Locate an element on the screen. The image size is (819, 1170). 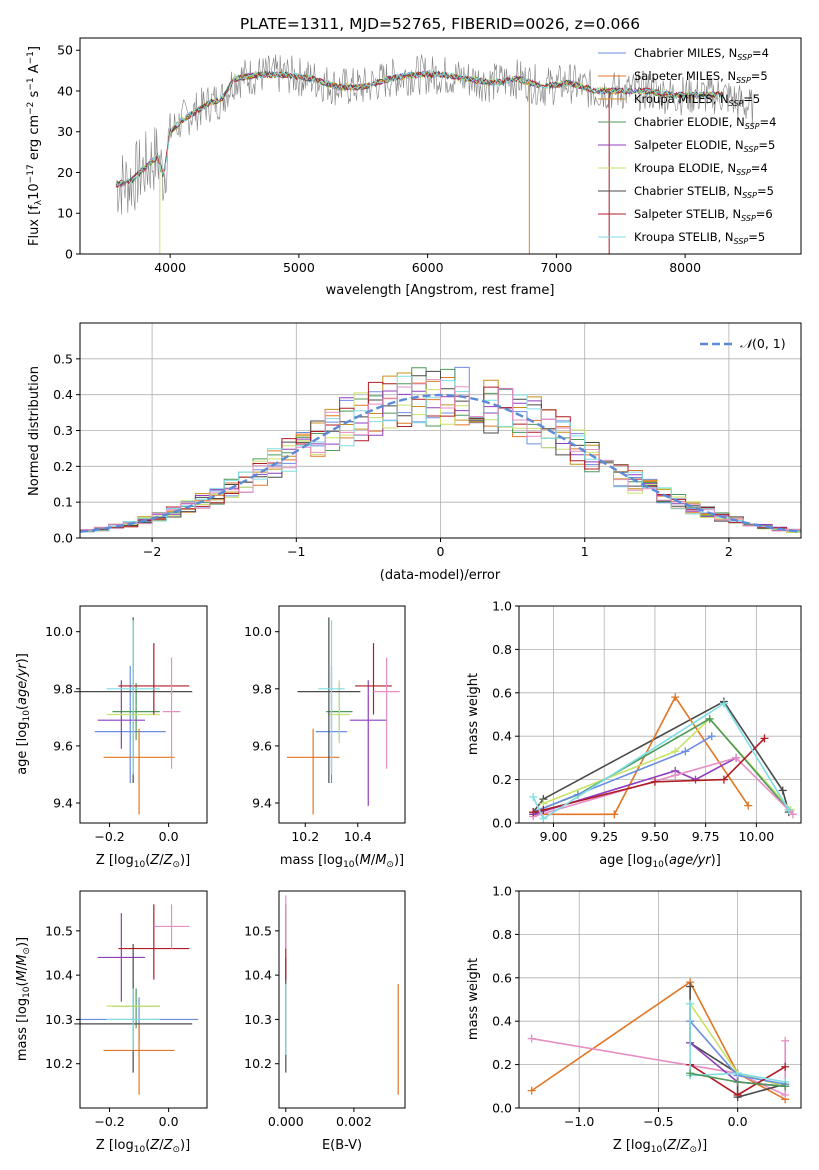
age-mass-frame is located at coordinates (342, 714).